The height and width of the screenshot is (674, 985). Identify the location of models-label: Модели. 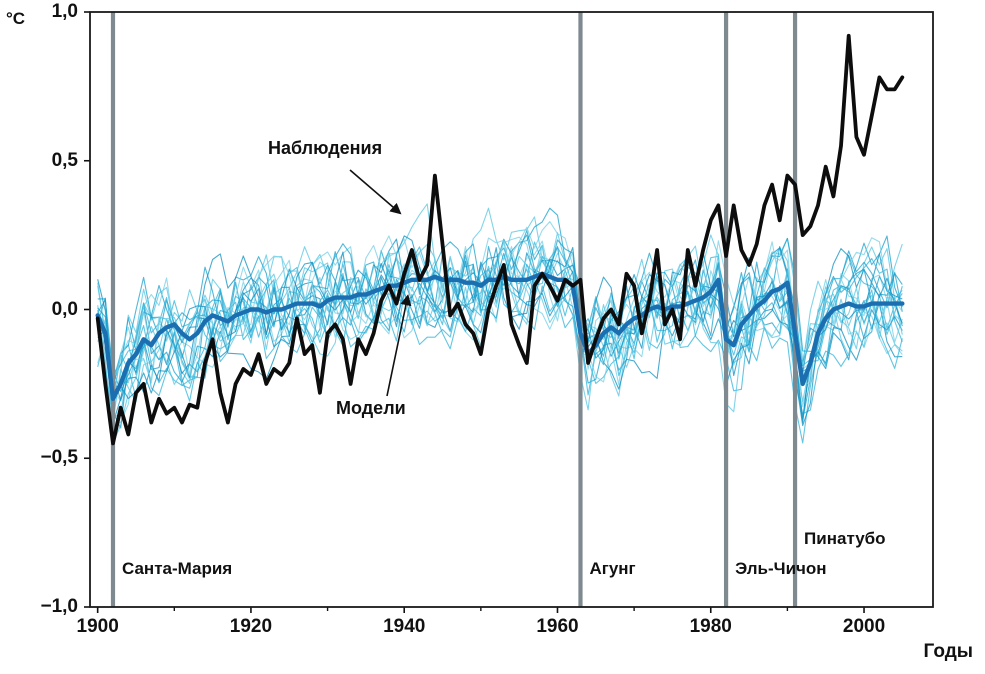
(371, 408).